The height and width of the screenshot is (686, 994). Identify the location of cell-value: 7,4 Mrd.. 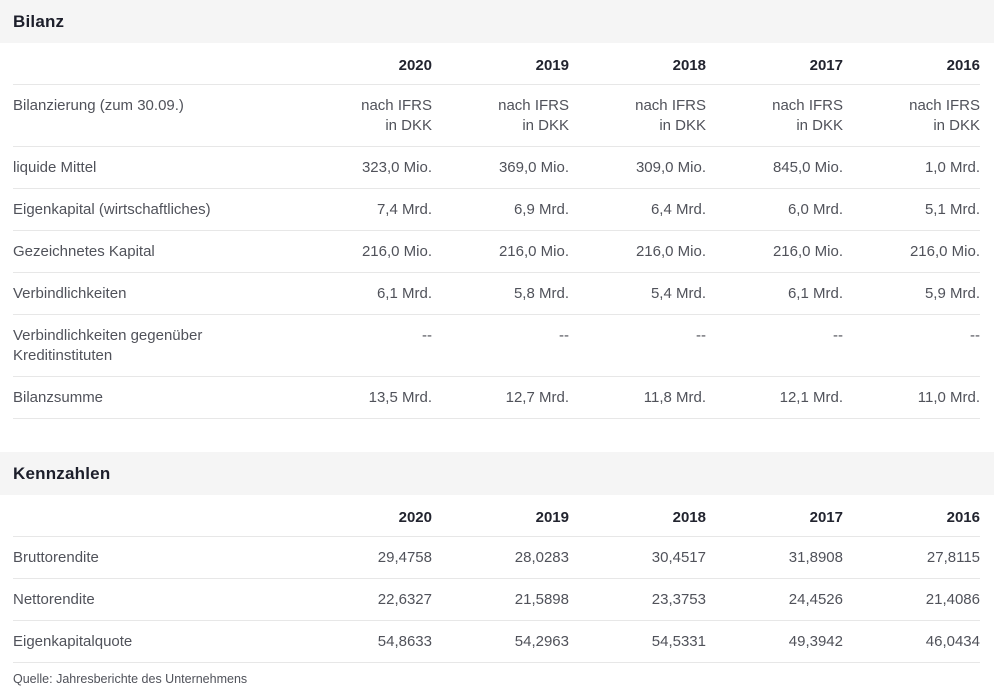
(363, 209).